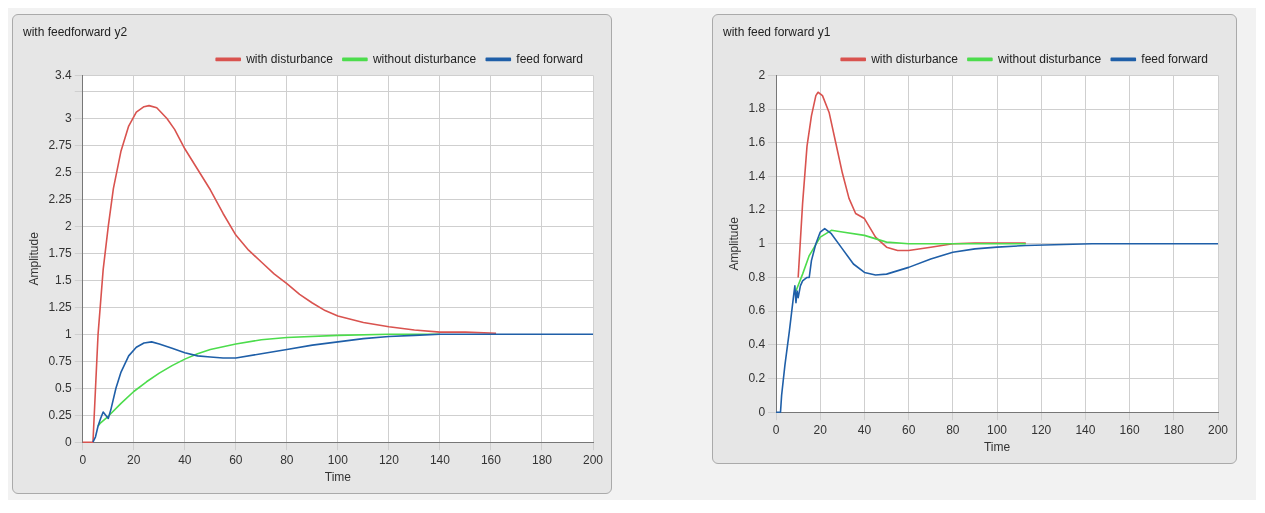  What do you see at coordinates (64, 279) in the screenshot?
I see `y-tick-label: 1.5` at bounding box center [64, 279].